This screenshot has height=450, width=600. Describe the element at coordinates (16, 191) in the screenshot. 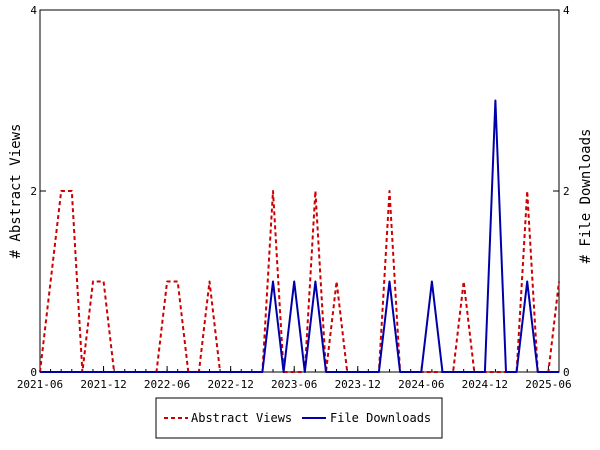

I see `y-axis-left-title: # Abstract Views` at that location.